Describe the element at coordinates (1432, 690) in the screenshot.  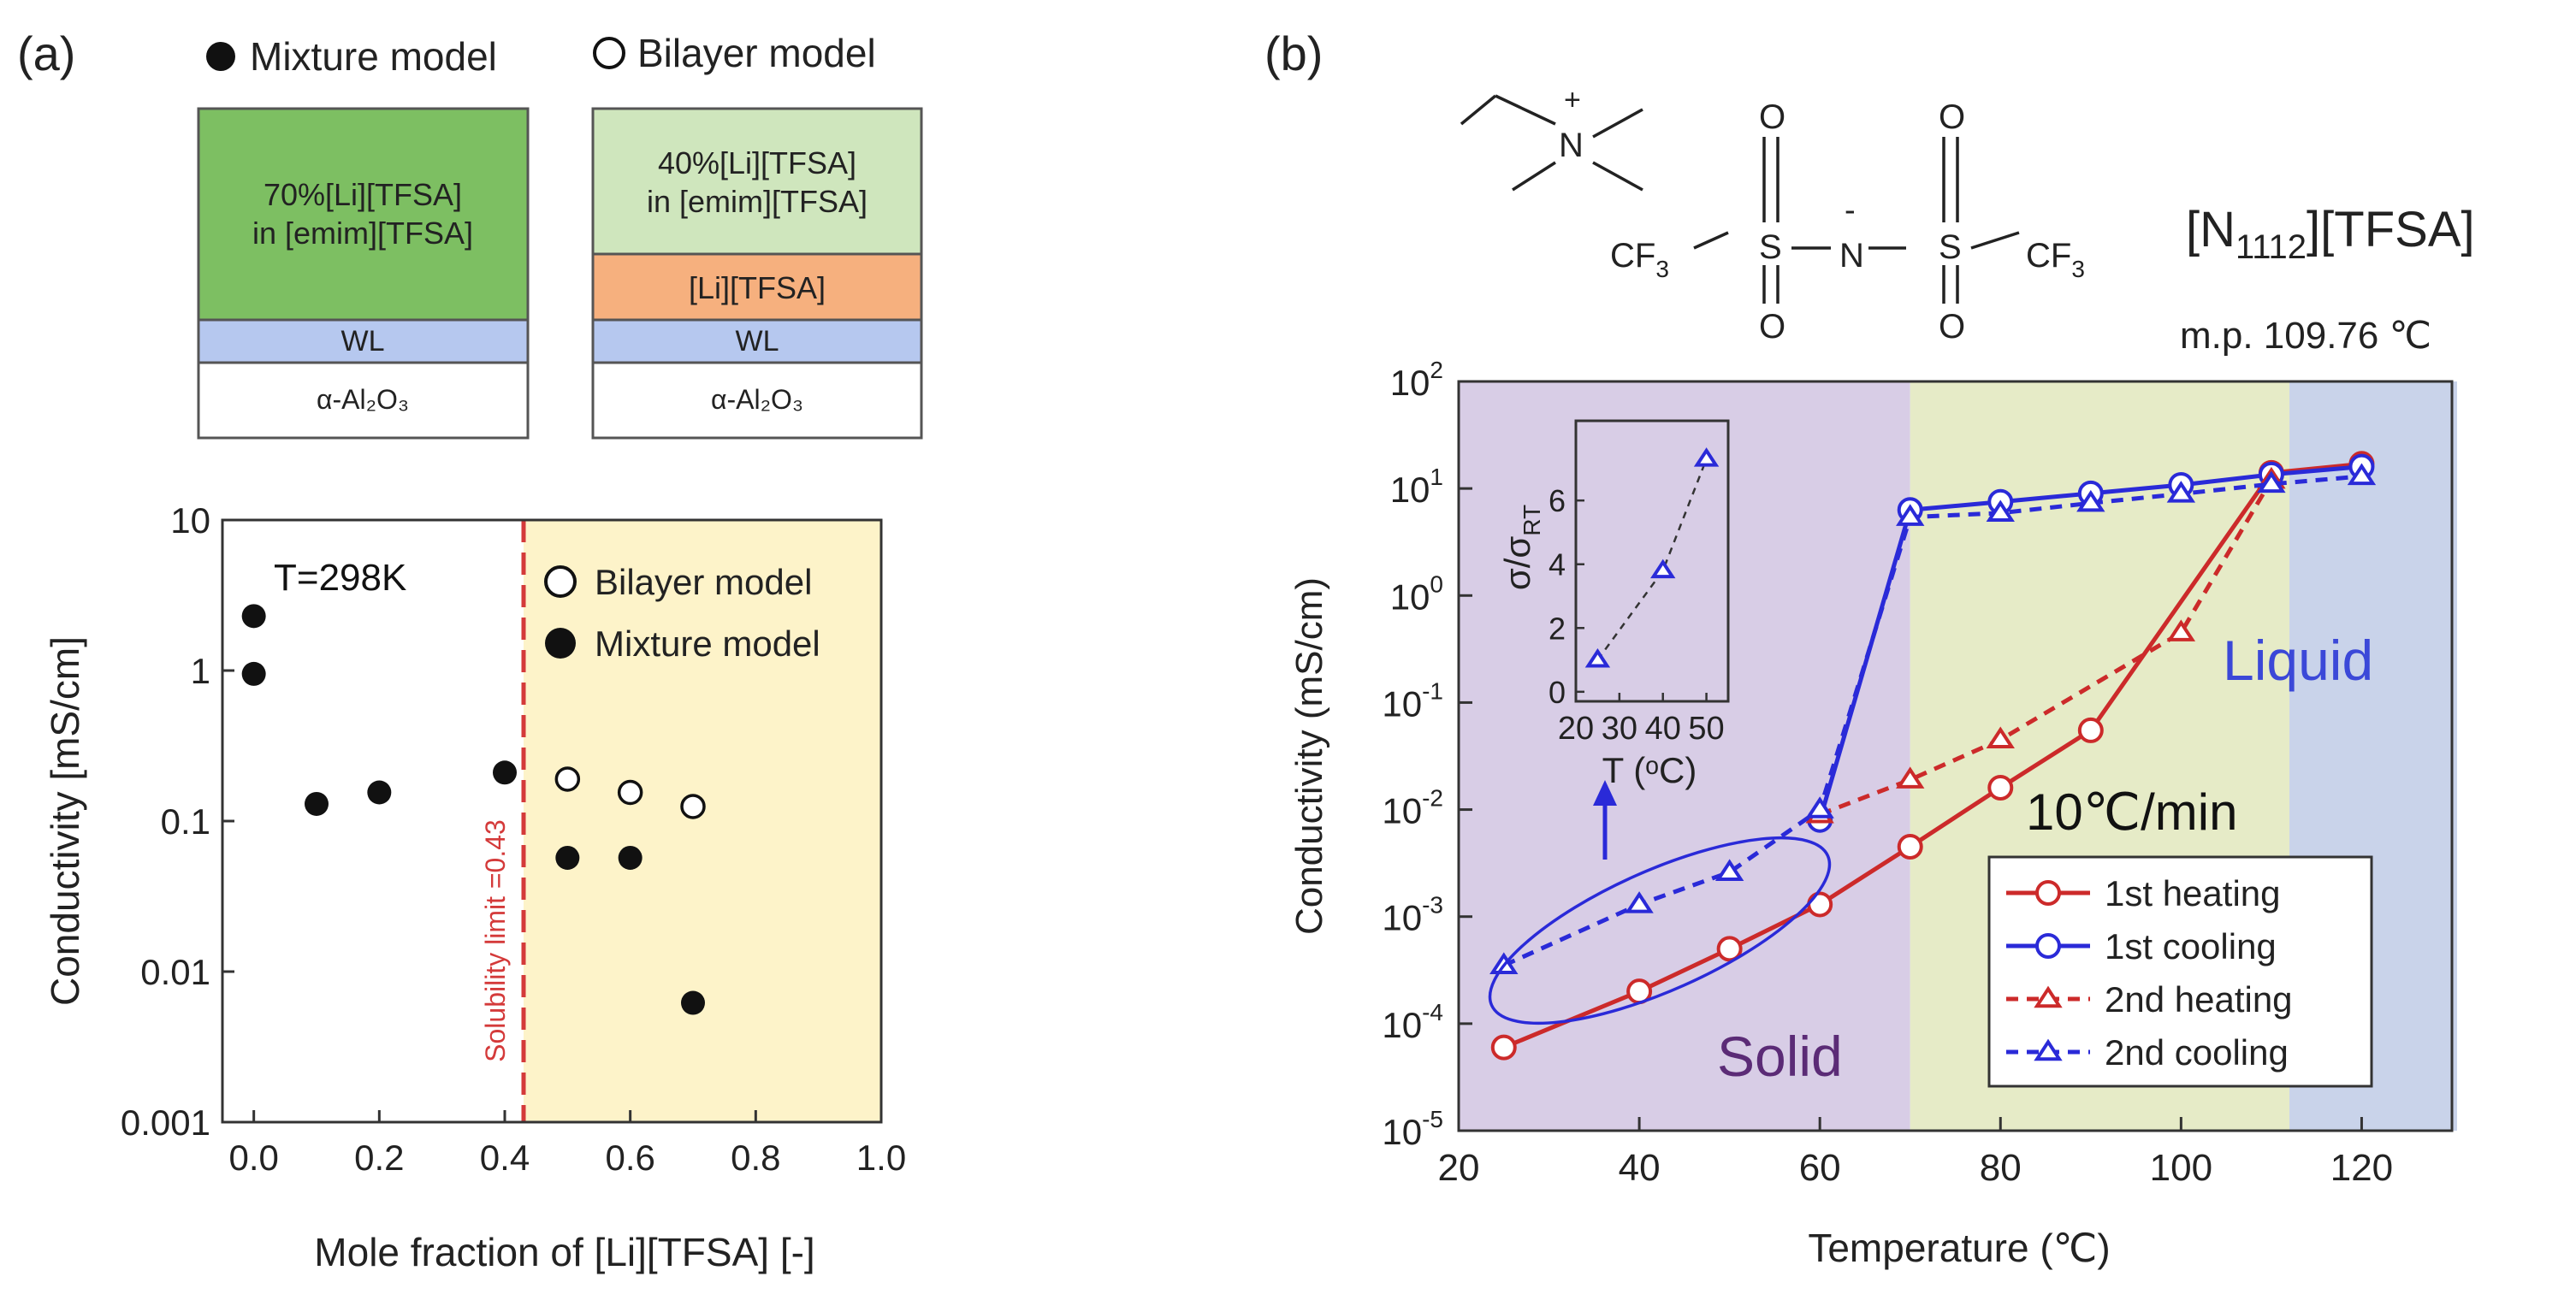
I see `chart-b-ytick-exp: -1` at that location.